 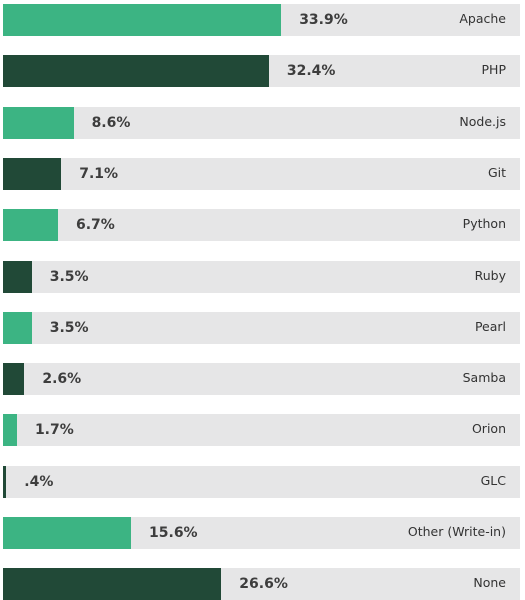 What do you see at coordinates (482, 121) in the screenshot?
I see `category-label: Node.js` at bounding box center [482, 121].